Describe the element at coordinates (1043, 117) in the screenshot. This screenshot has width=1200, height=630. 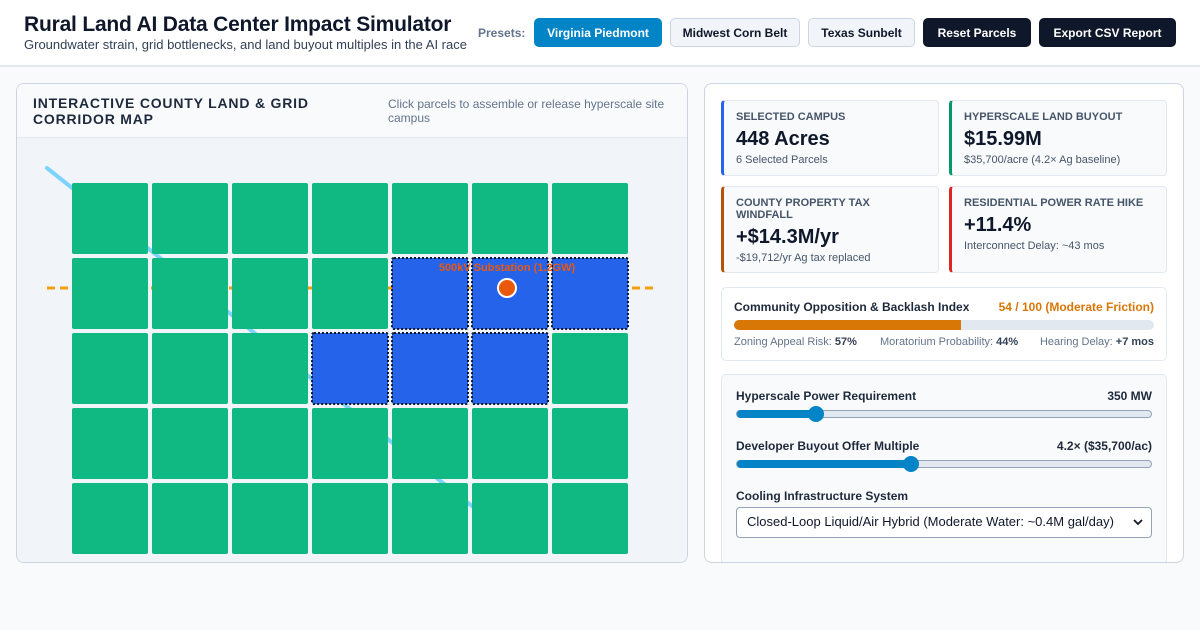
I see `card-label: Hyperscale Land Buyout` at that location.